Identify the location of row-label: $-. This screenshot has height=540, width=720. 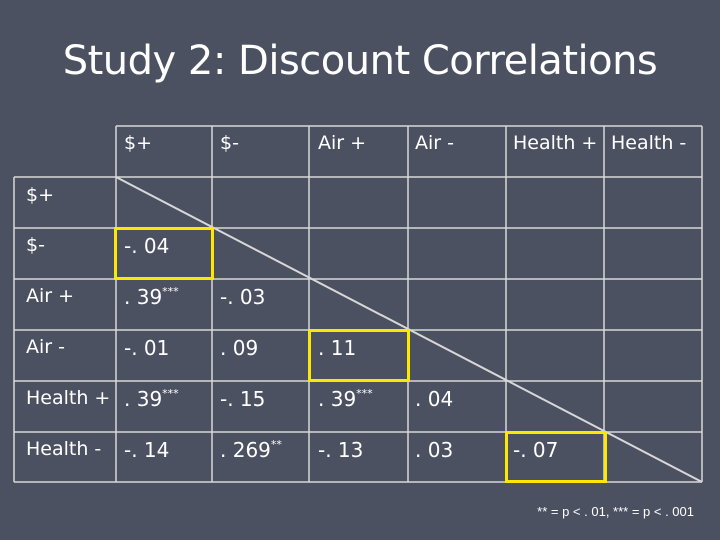
(35, 245).